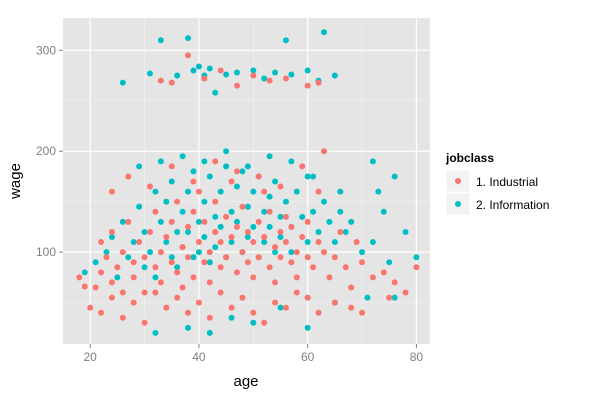 This screenshot has height=405, width=600. I want to click on x-tick-label: 80, so click(417, 357).